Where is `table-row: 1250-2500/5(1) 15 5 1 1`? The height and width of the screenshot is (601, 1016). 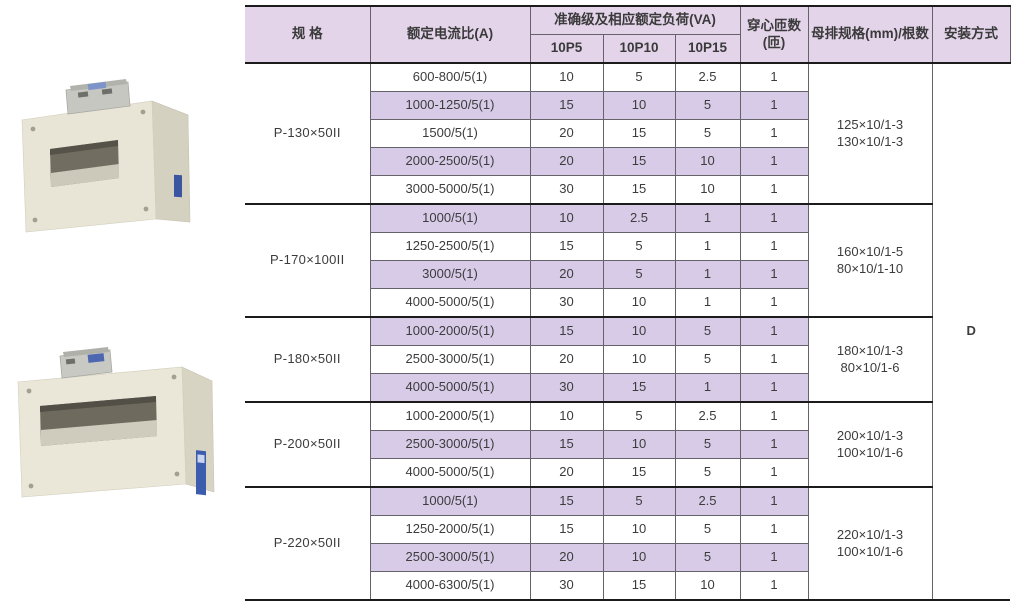 table-row: 1250-2500/5(1) 15 5 1 1 is located at coordinates (627, 246).